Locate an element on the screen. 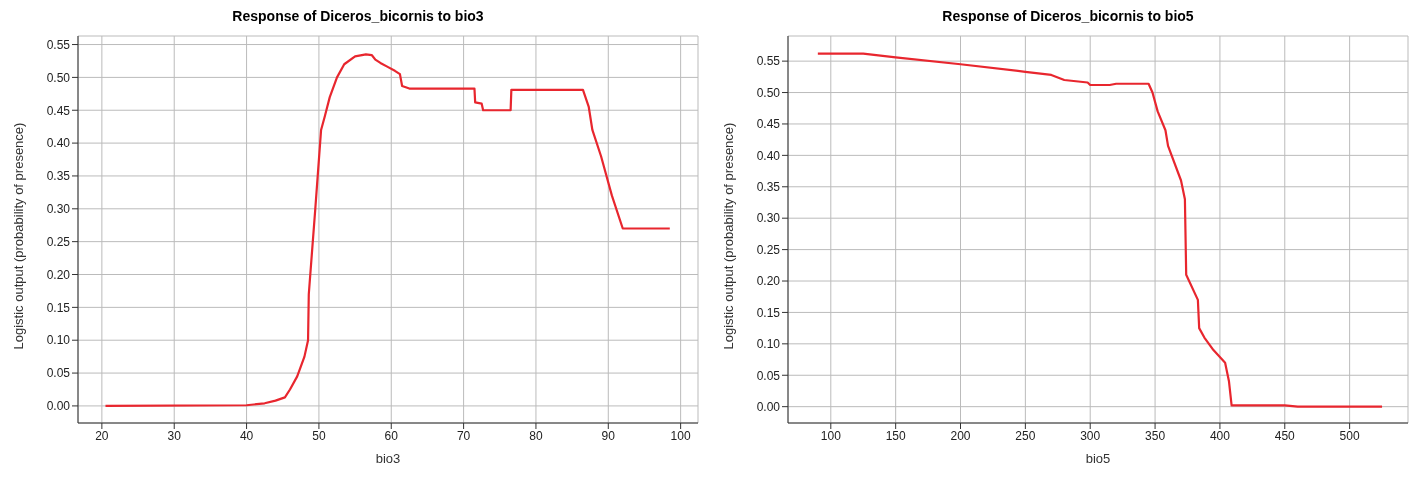 The image size is (1428, 481). x-tick-label: 50 is located at coordinates (319, 435).